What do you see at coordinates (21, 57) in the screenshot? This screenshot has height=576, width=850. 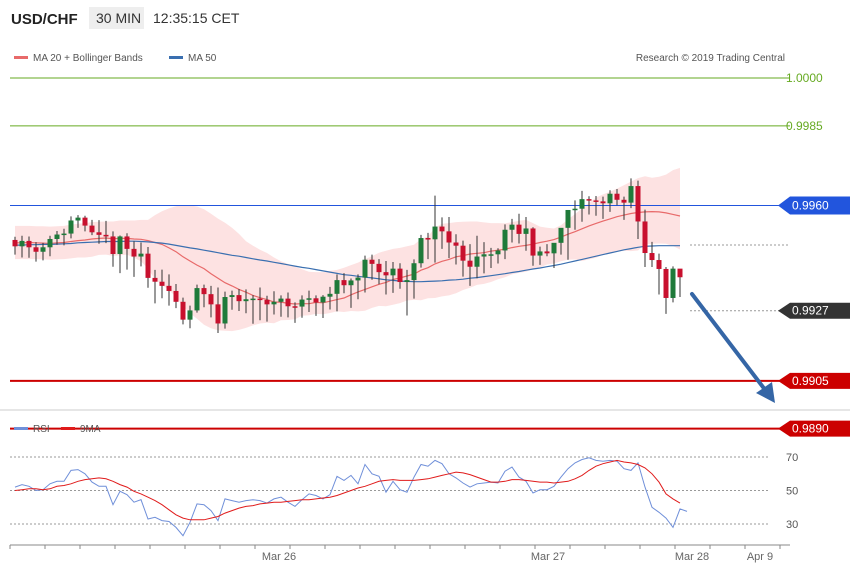 I see `ma20-legend-swatch` at bounding box center [21, 57].